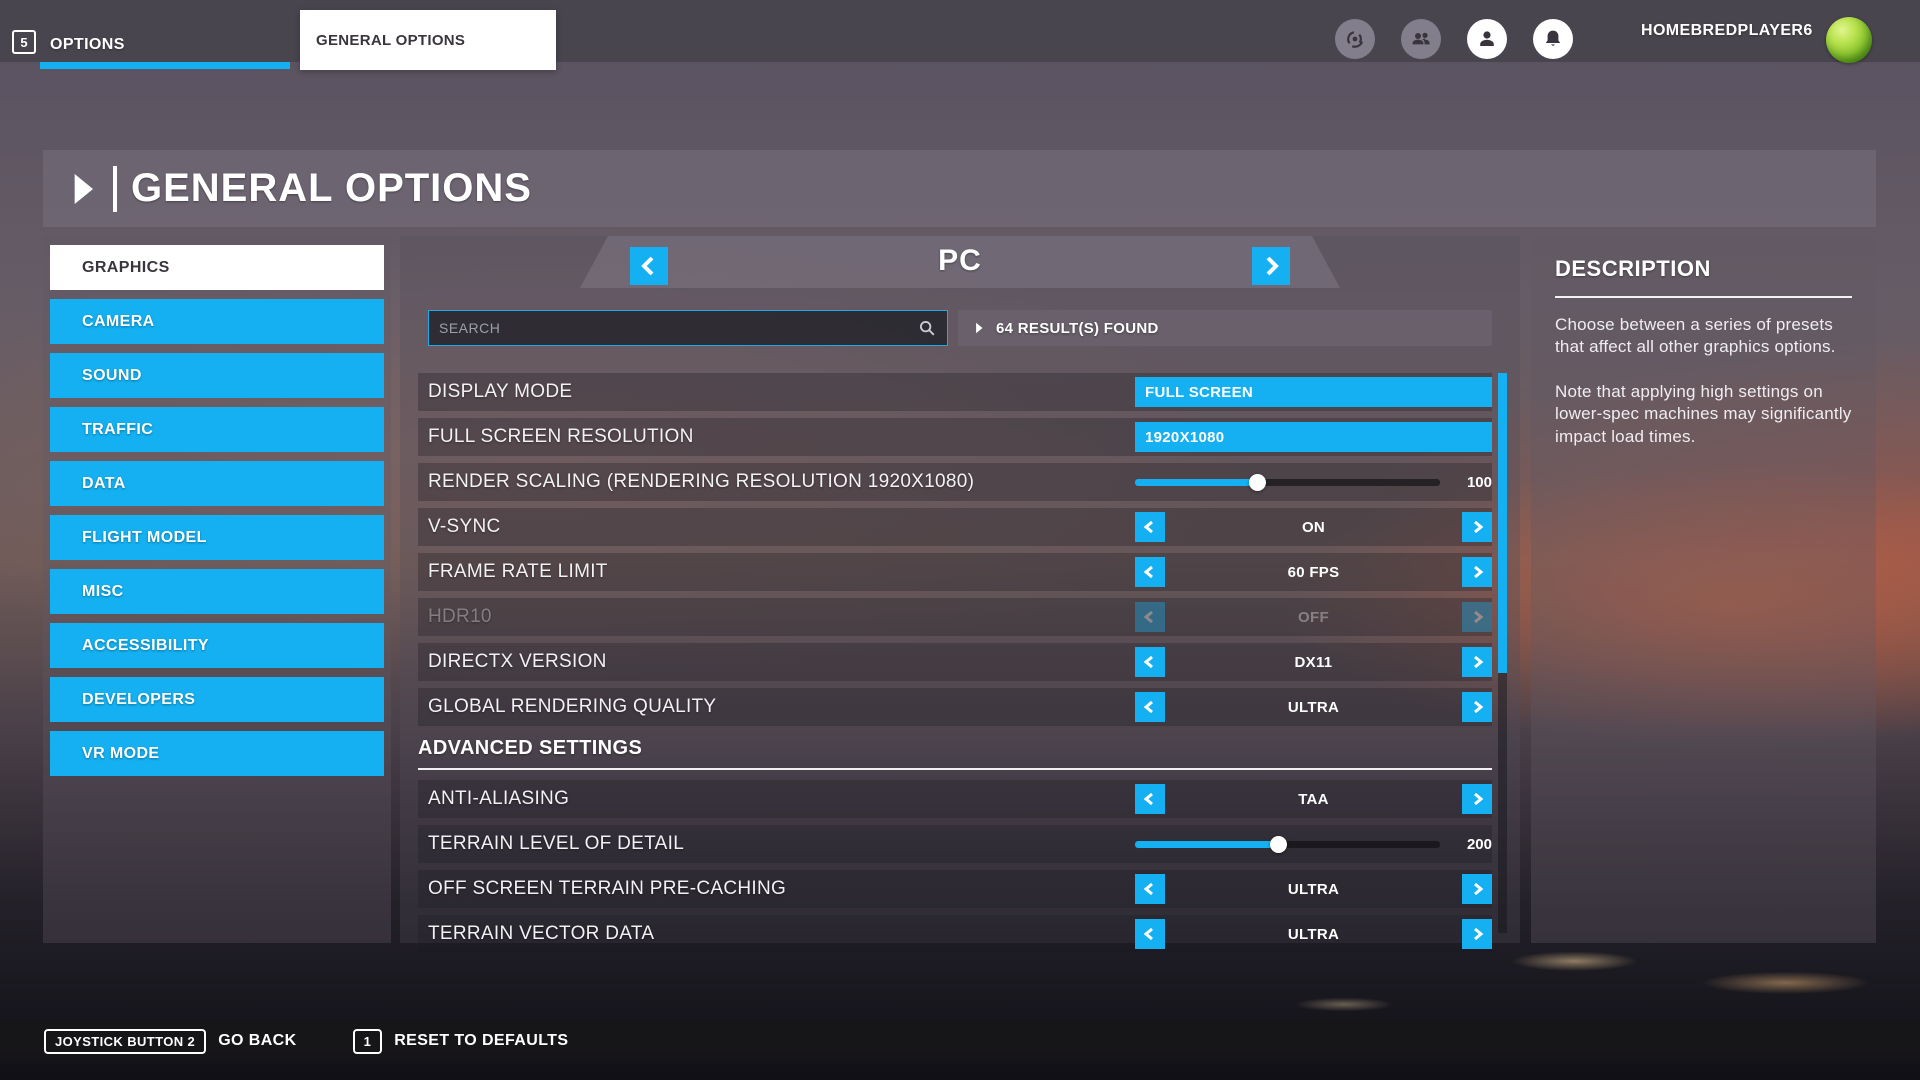 The width and height of the screenshot is (1920, 1080). What do you see at coordinates (960, 260) in the screenshot?
I see `preset-value: PC` at bounding box center [960, 260].